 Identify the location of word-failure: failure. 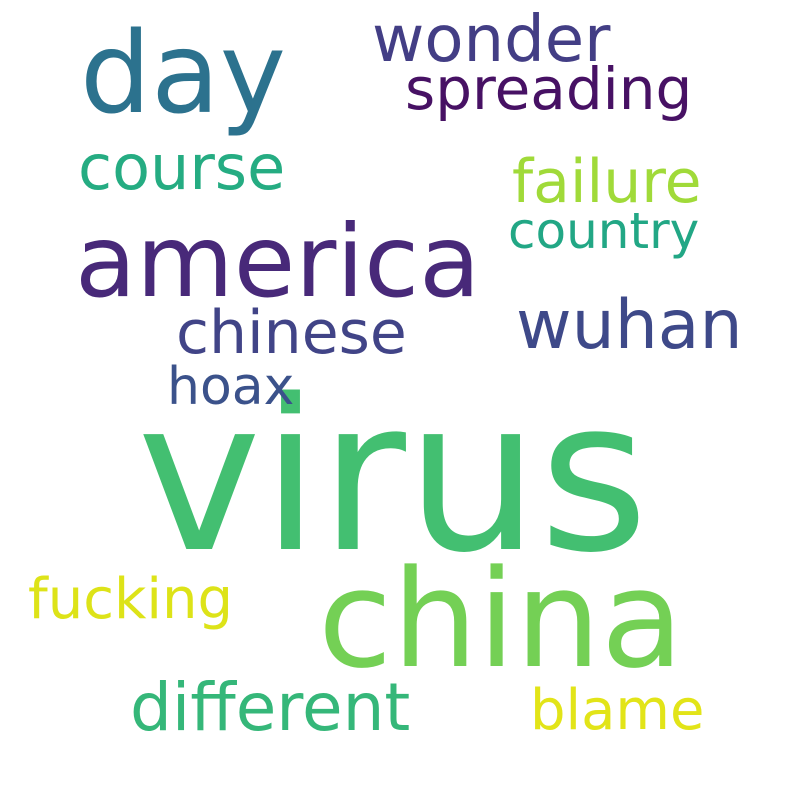
(607, 182).